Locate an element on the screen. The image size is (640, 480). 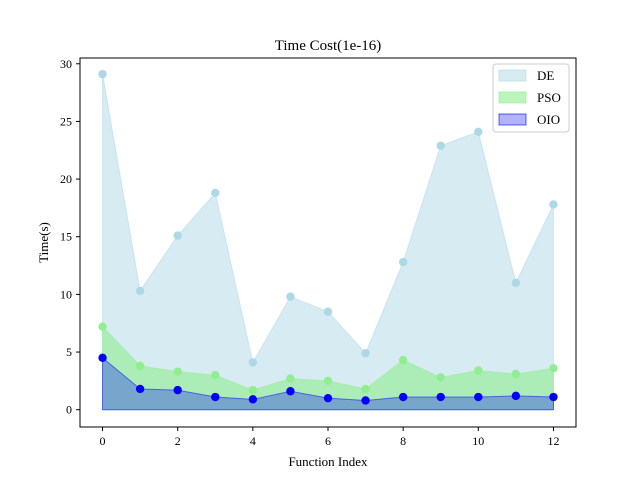
x-axis: 0 2 4 6 8 10 12 is located at coordinates (329, 437).